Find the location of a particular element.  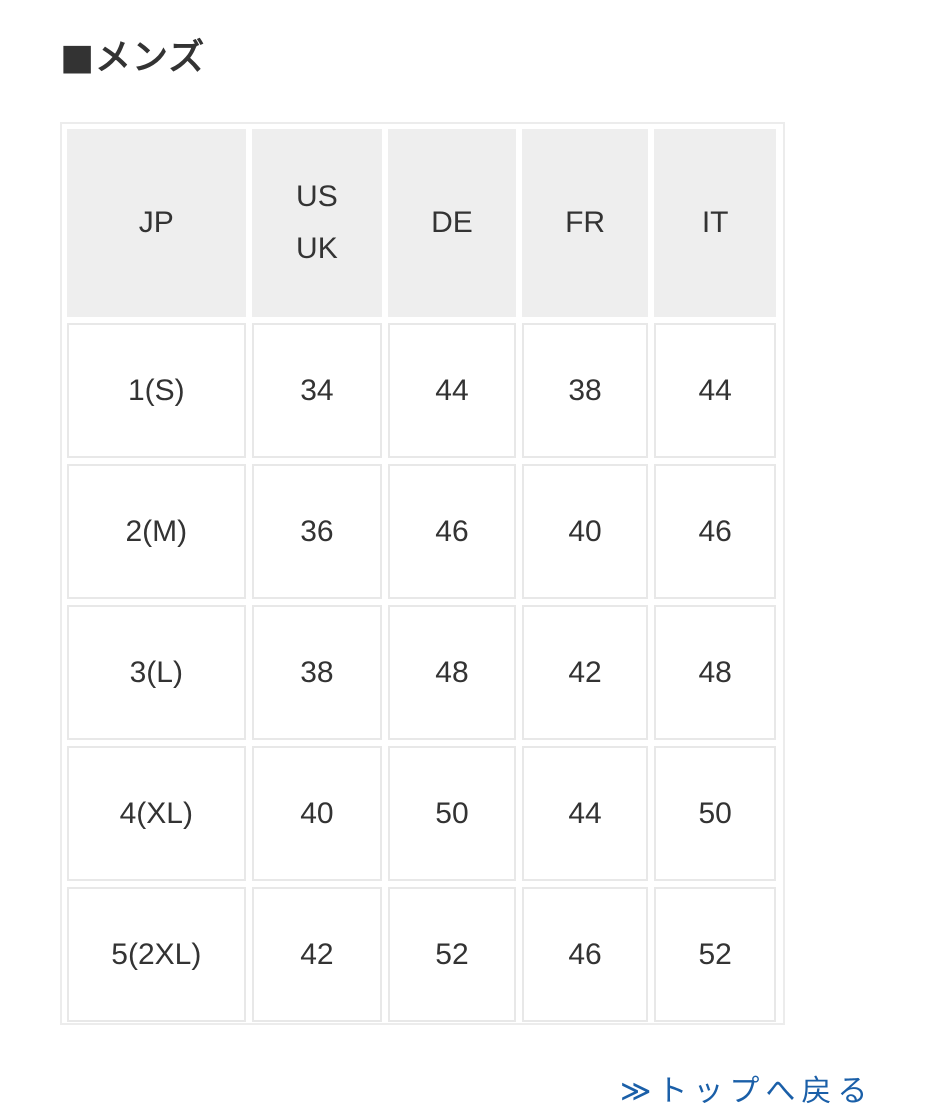

table-row: 5(2XL) 42 52 46 52 is located at coordinates (421, 954).